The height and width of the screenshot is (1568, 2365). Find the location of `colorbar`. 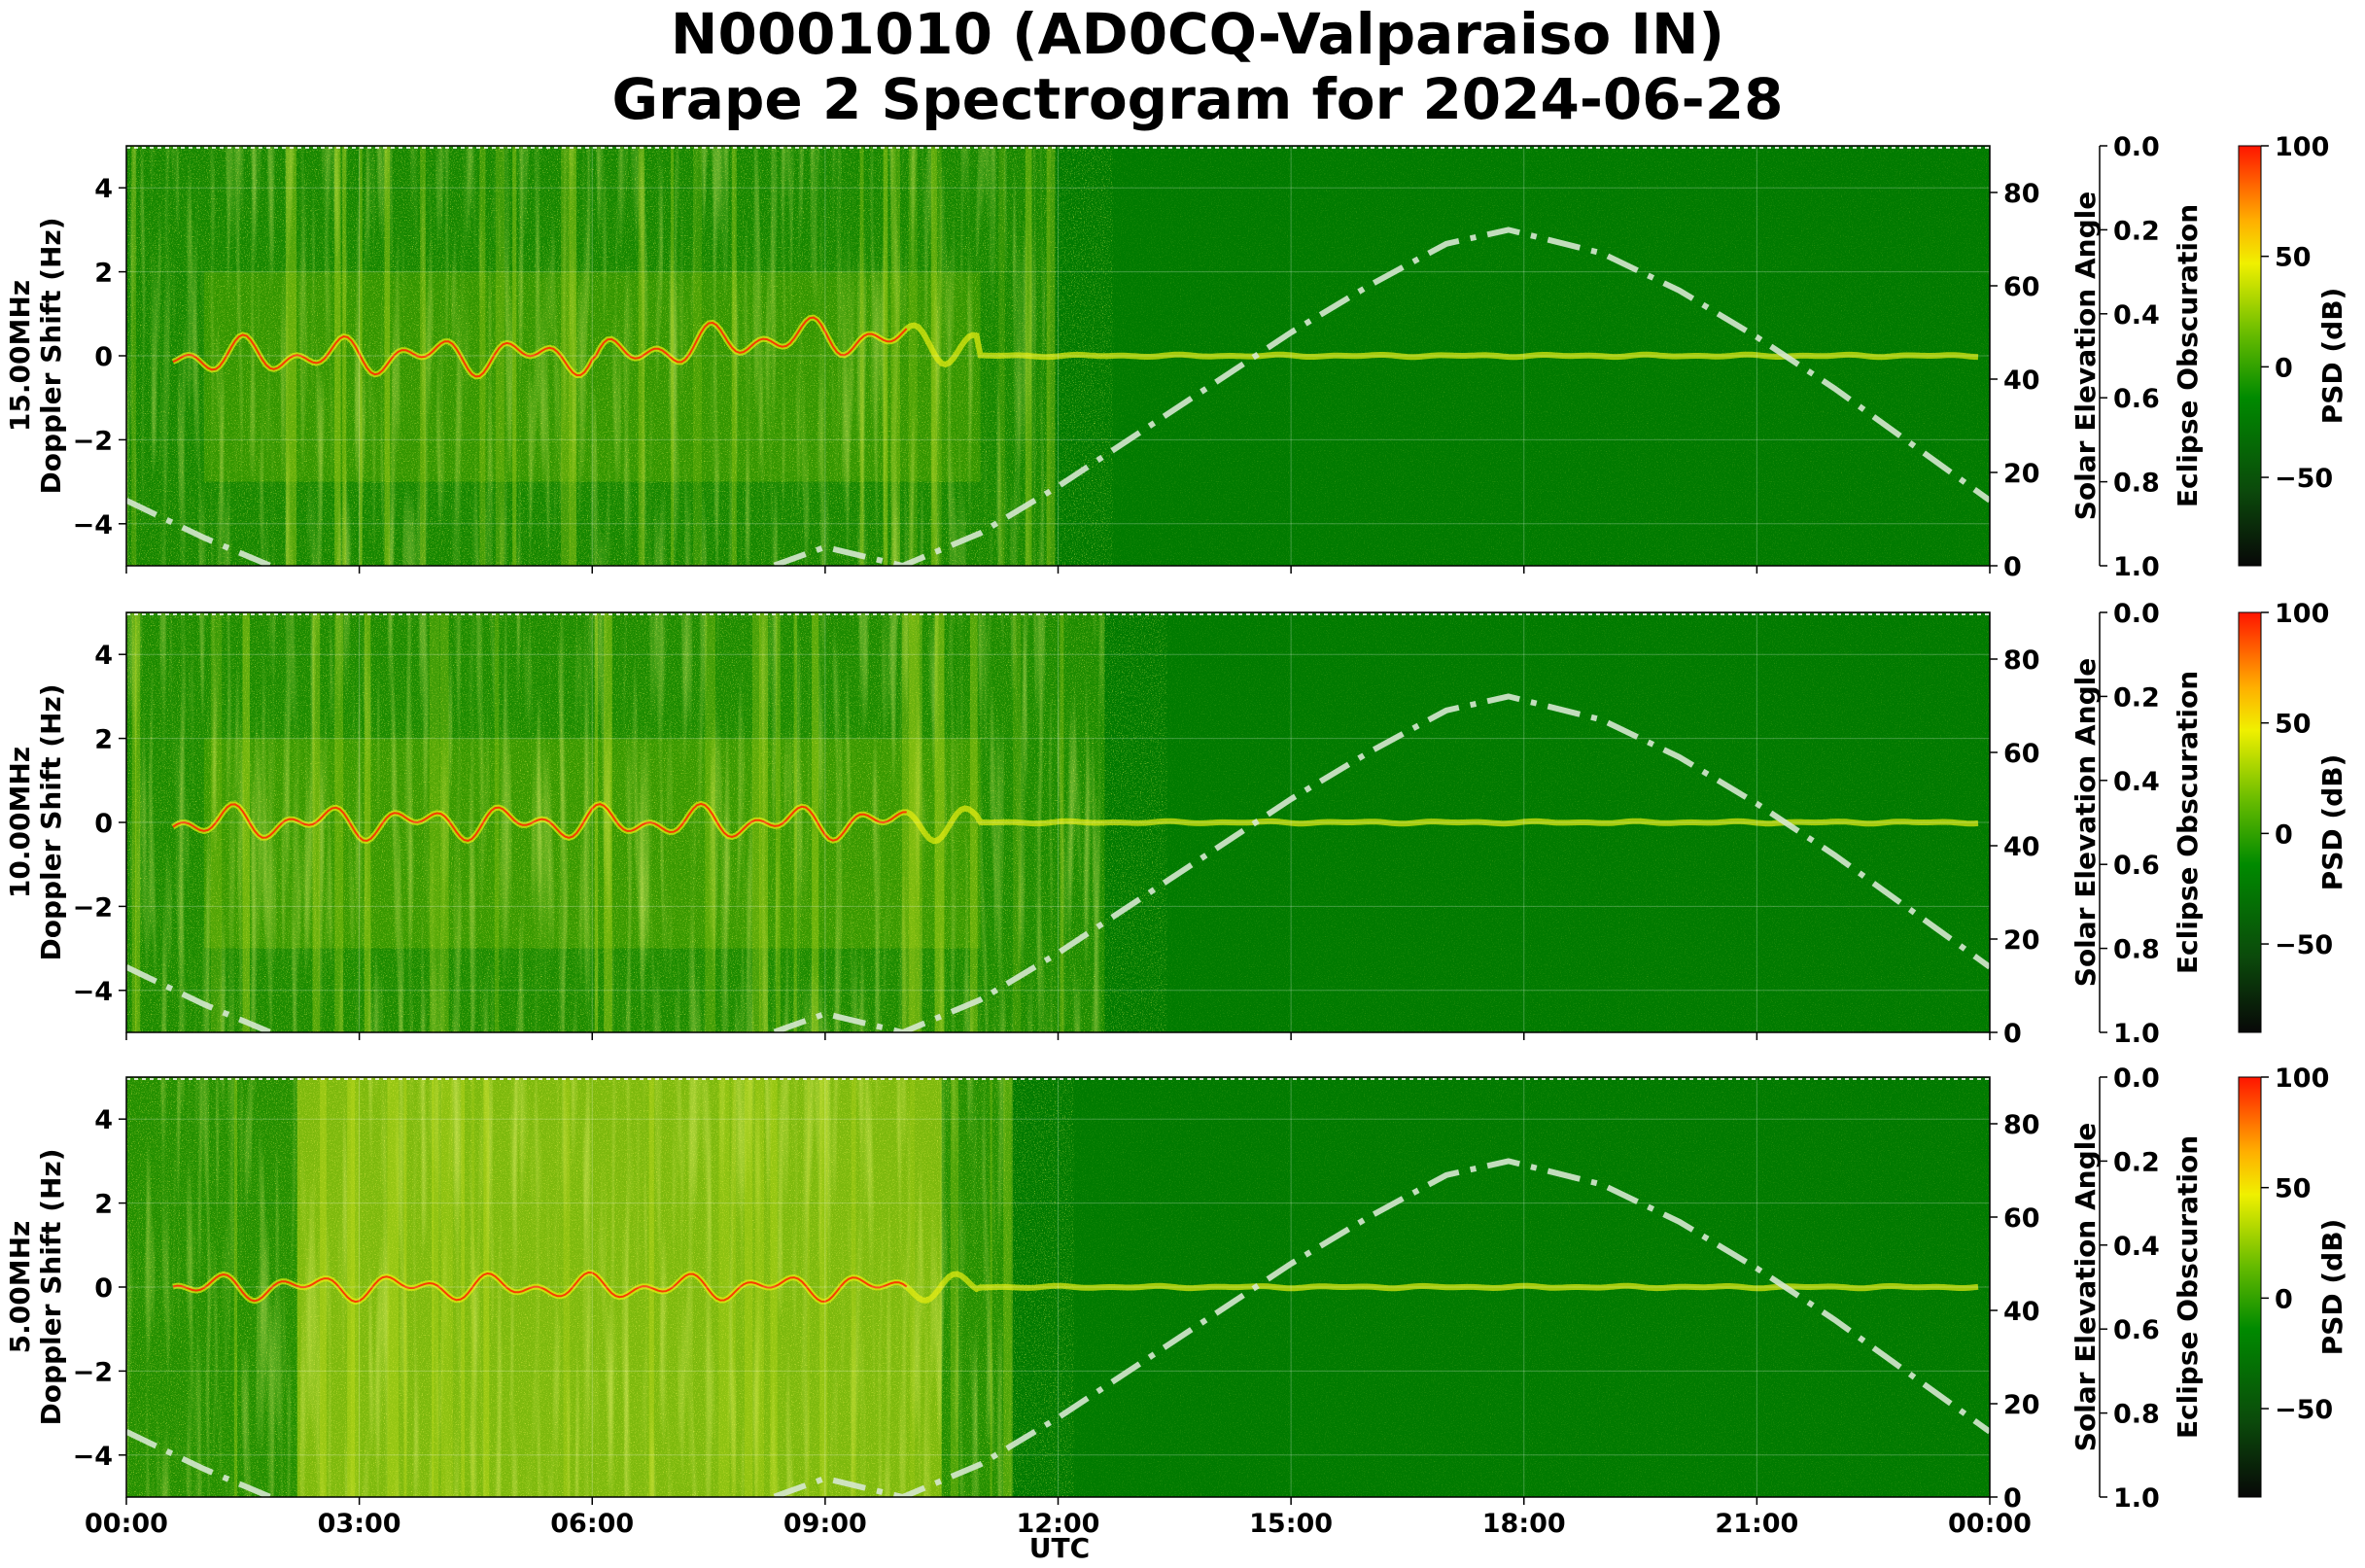

colorbar is located at coordinates (2250, 356).